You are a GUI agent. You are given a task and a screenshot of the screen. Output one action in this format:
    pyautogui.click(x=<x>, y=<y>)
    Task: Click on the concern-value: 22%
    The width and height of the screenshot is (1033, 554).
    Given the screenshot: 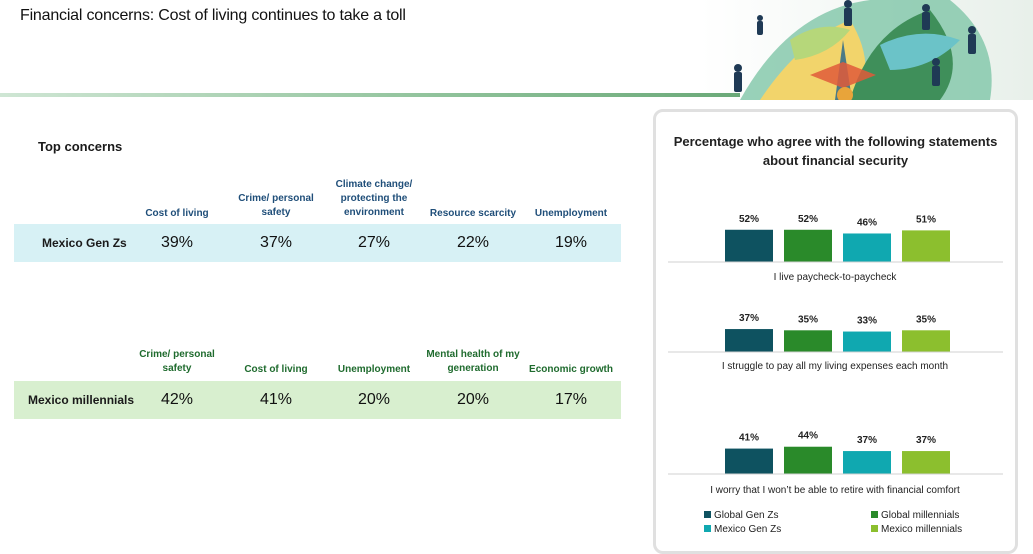 What is the action you would take?
    pyautogui.click(x=473, y=242)
    